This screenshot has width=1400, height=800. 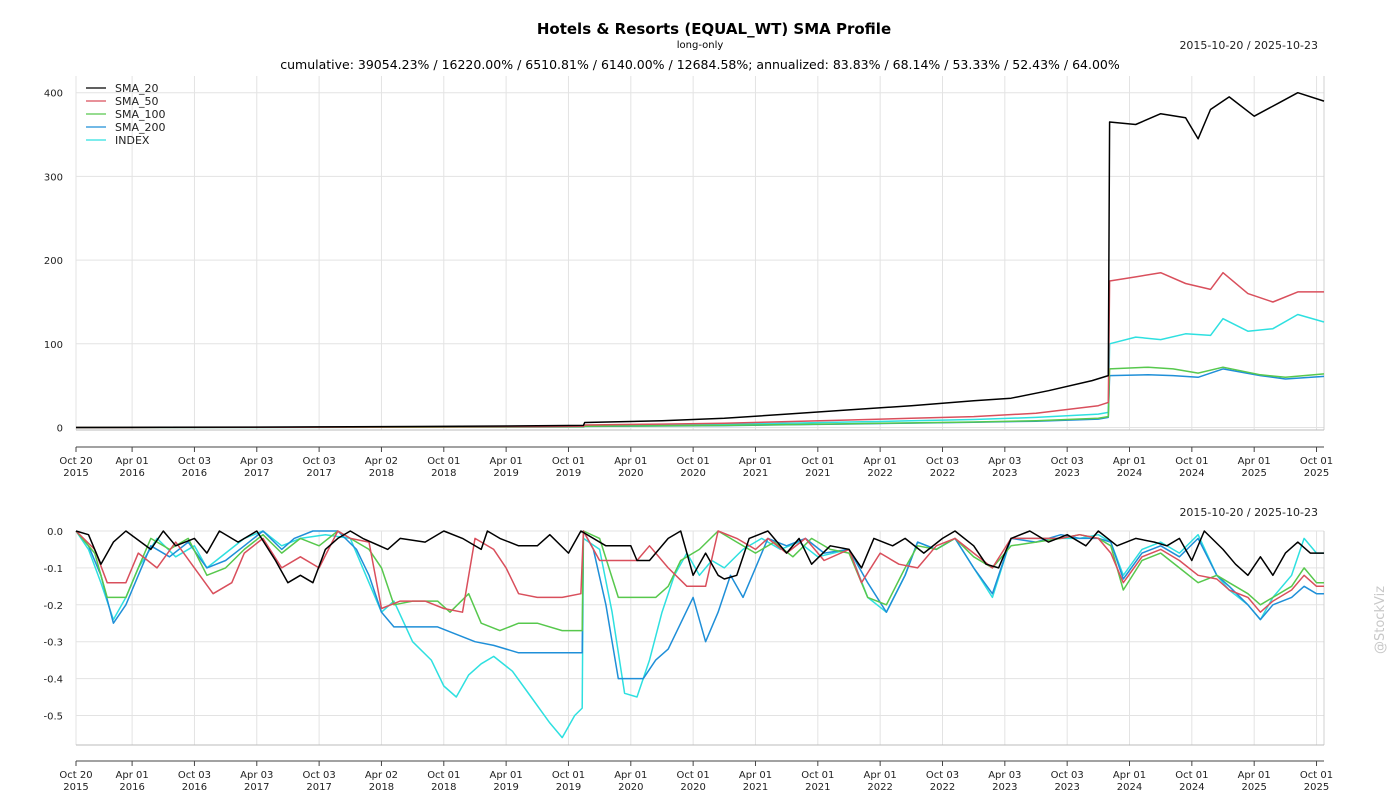 I want to click on legend-label-sma-100: SMA_100, so click(x=140, y=114).